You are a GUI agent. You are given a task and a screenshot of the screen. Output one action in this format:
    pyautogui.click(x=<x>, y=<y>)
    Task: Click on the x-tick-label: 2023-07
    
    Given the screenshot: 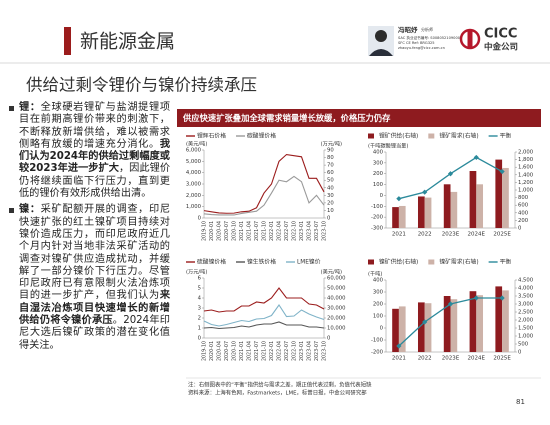 What is the action you would take?
    pyautogui.click(x=317, y=231)
    